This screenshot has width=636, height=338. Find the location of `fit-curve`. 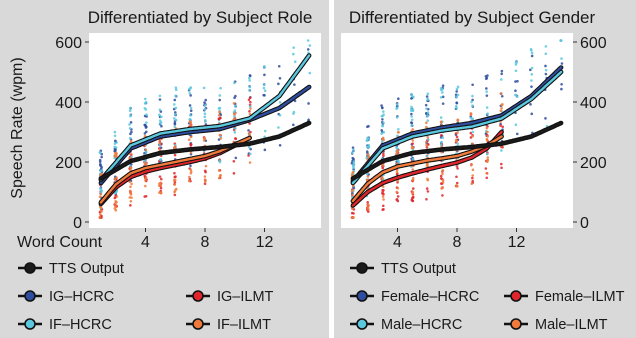

fit-curve is located at coordinates (427, 169).